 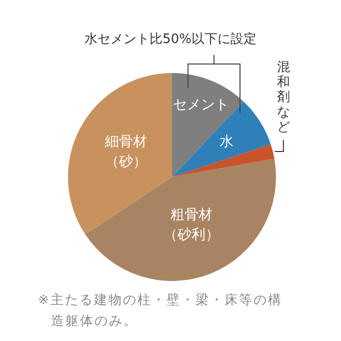 I want to click on text: ※主たる建物の柱・壁・梁・床等の構造躯体のみ。, so click(x=161, y=311).